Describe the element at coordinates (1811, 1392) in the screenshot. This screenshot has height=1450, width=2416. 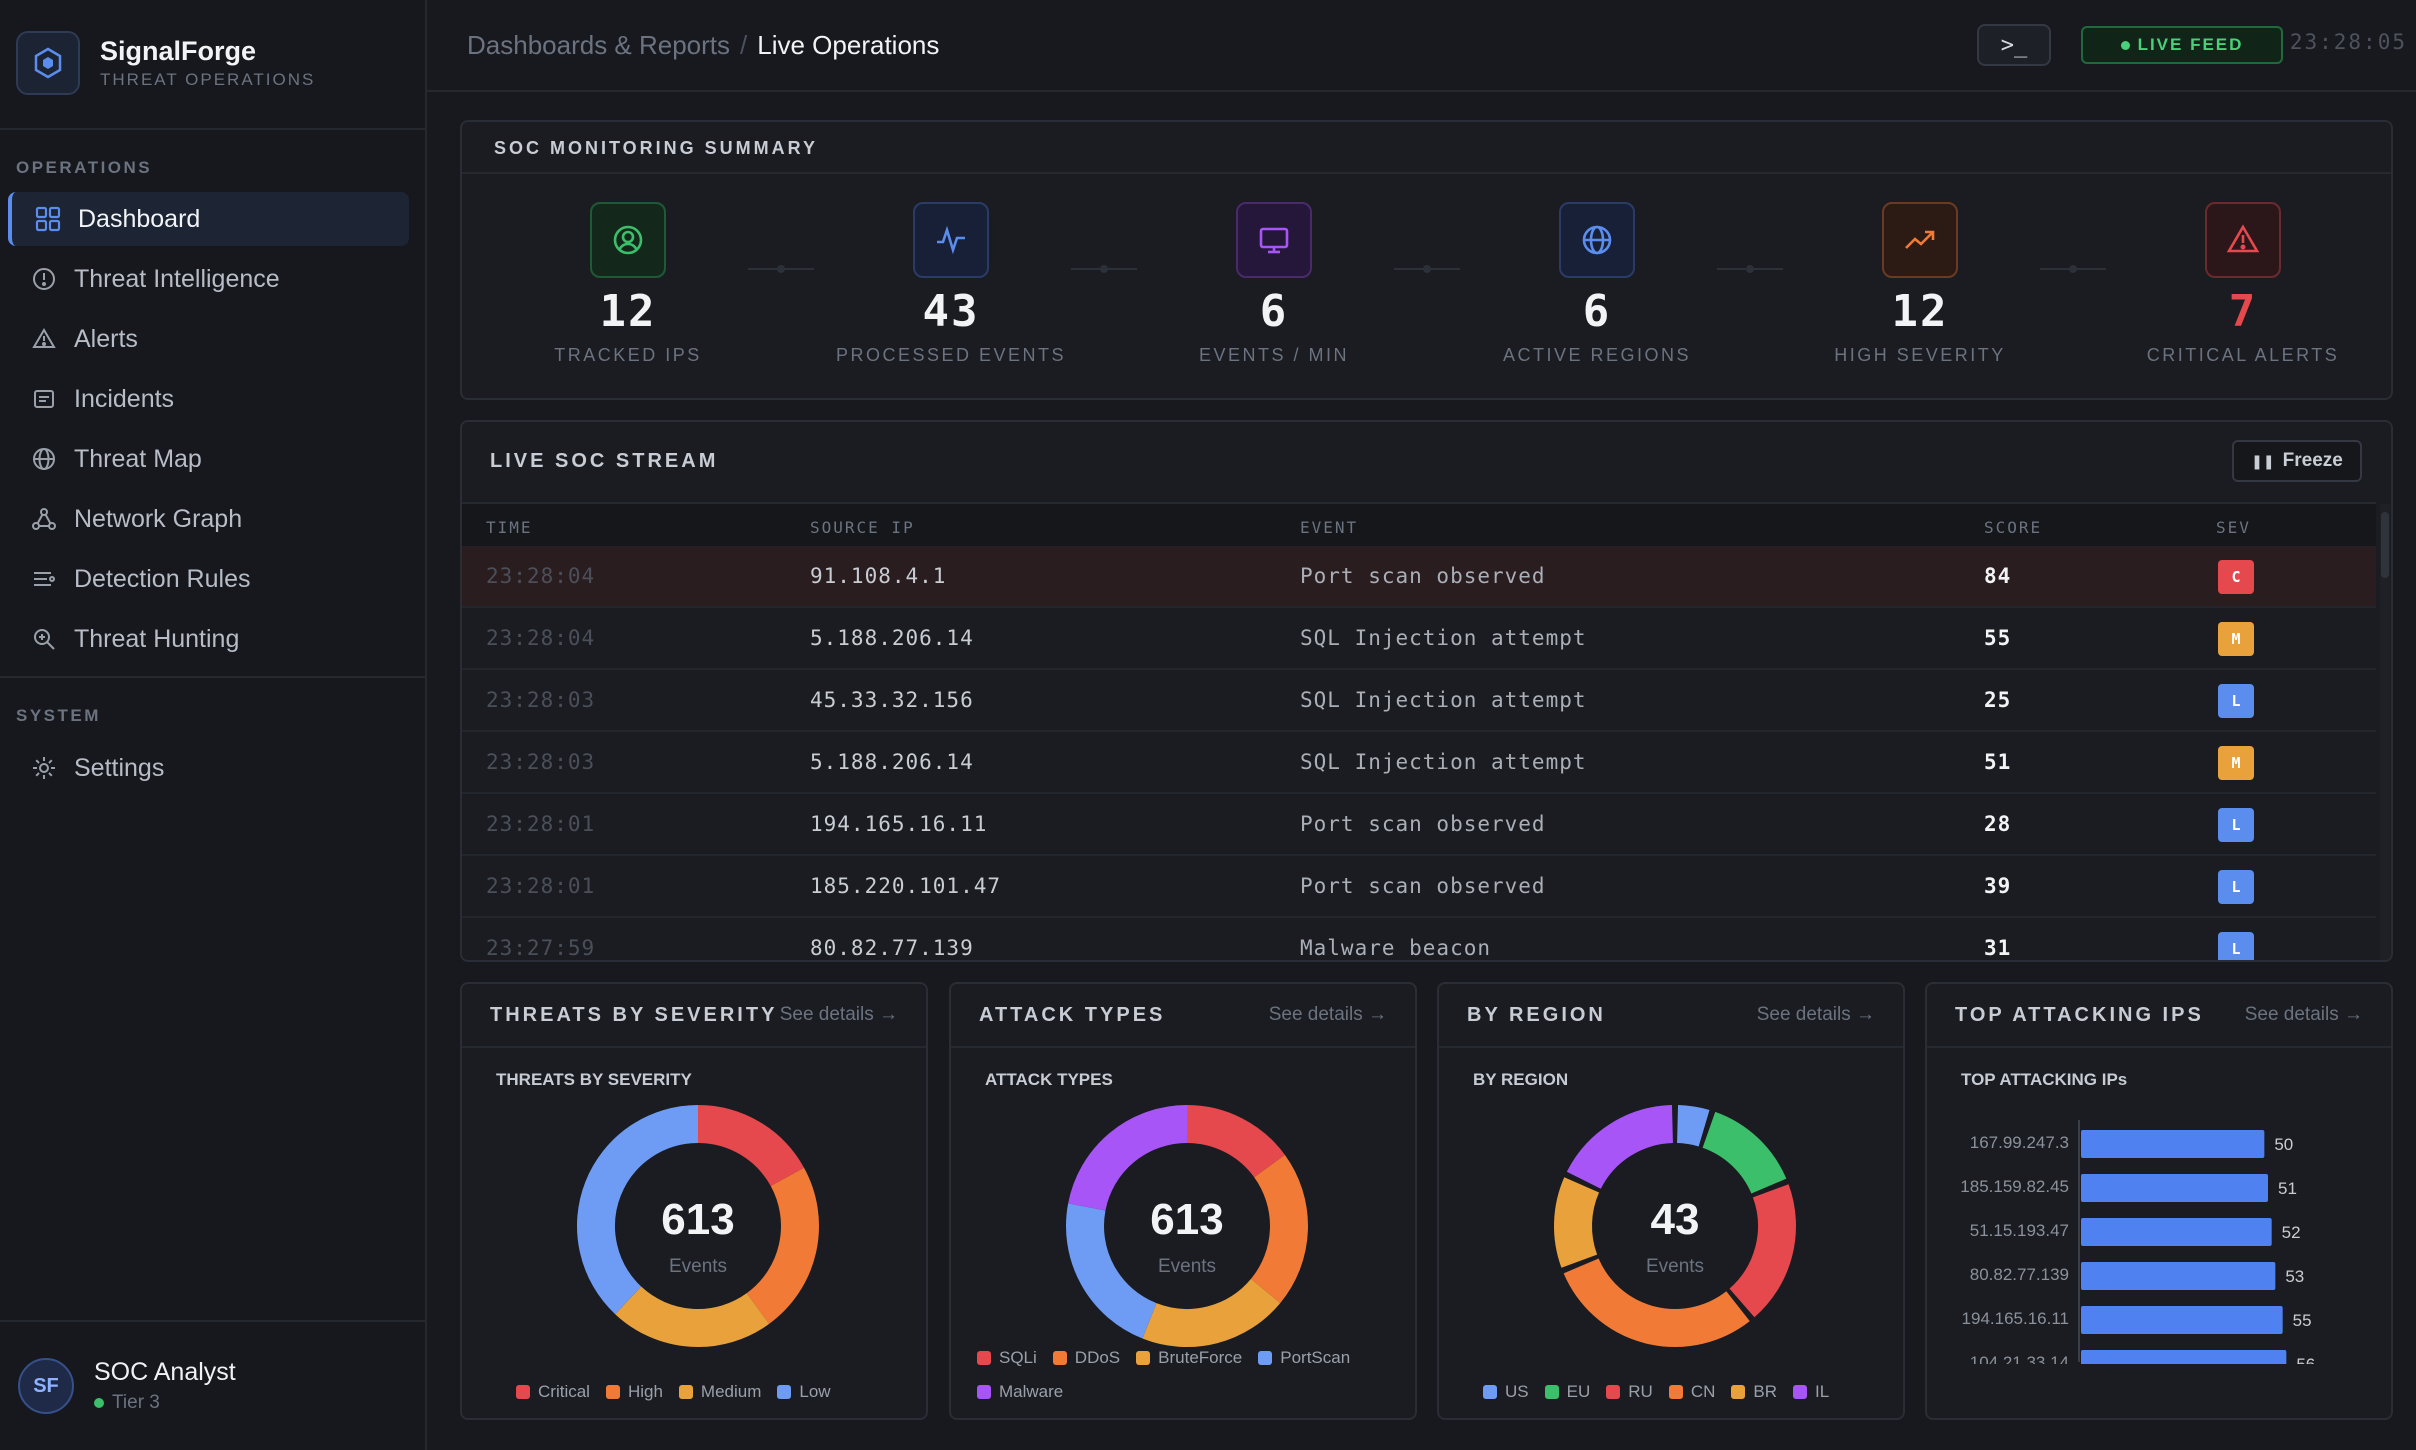
I see `legend-item-il: IL` at that location.